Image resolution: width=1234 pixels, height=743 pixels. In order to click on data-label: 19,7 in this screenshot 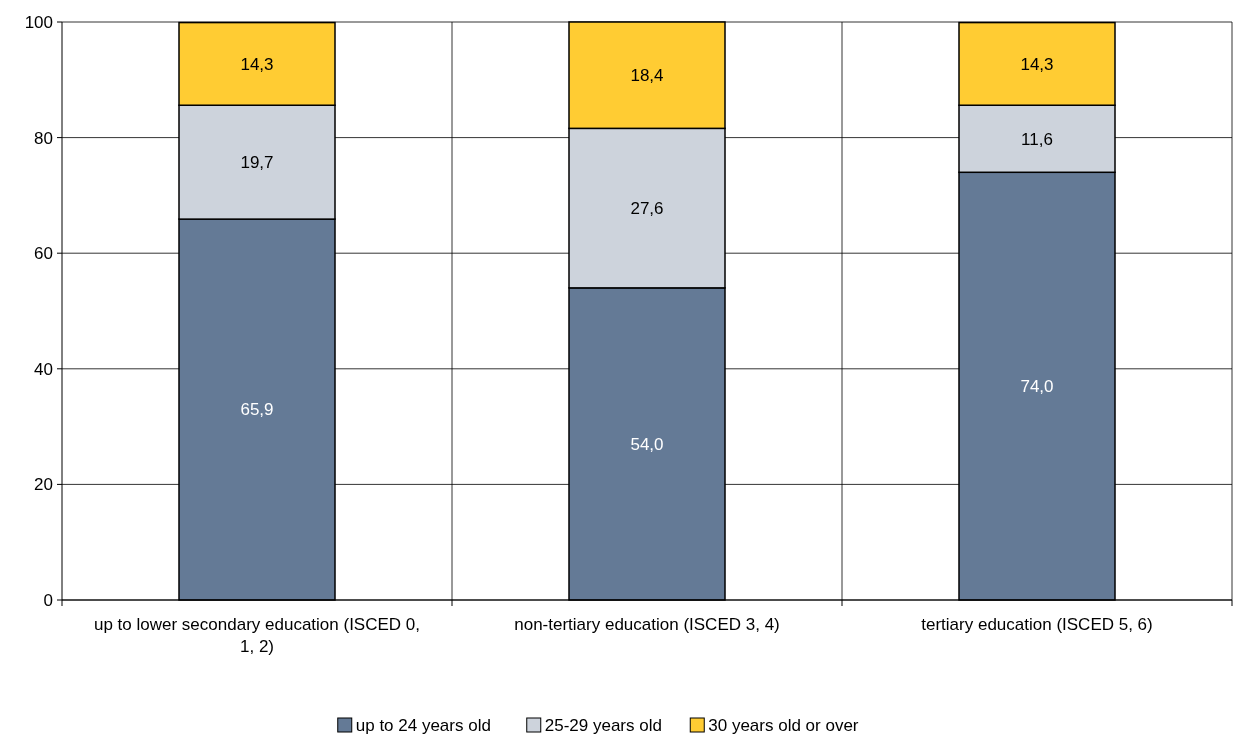, I will do `click(257, 163)`.